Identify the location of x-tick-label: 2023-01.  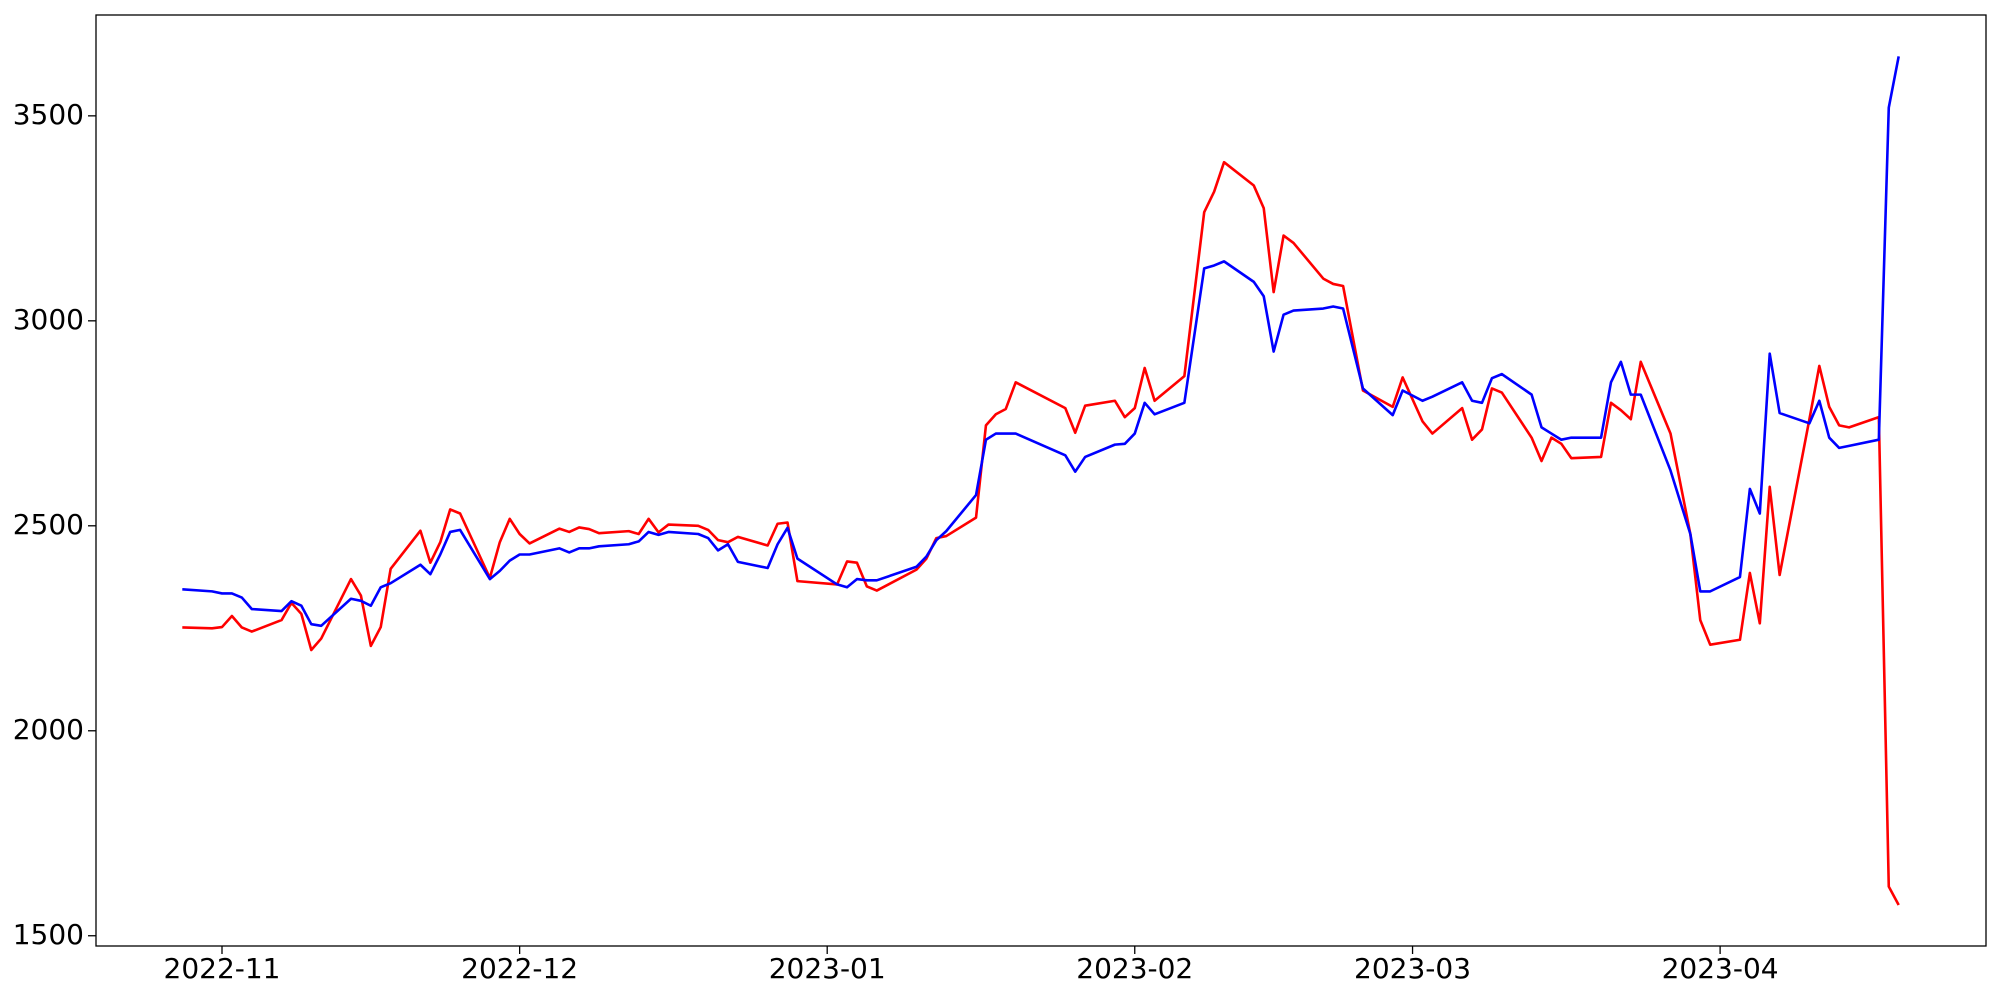
(827, 968).